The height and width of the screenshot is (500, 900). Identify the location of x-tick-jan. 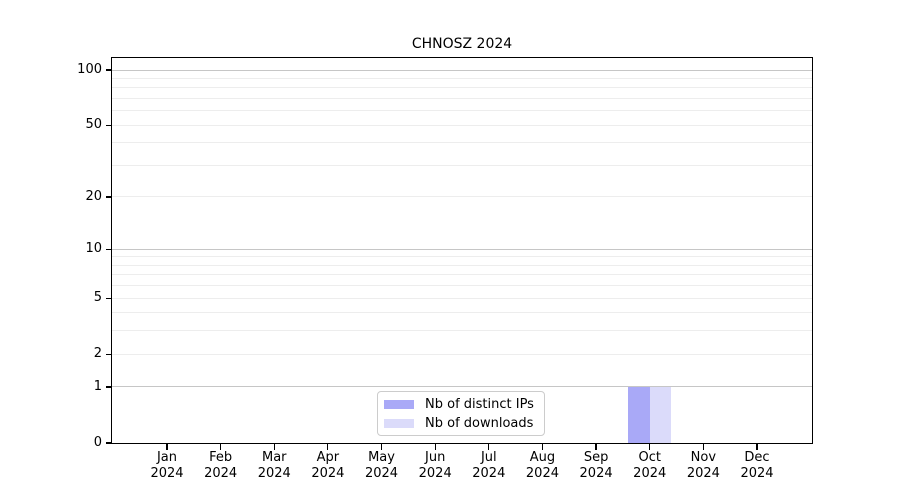
(167, 447).